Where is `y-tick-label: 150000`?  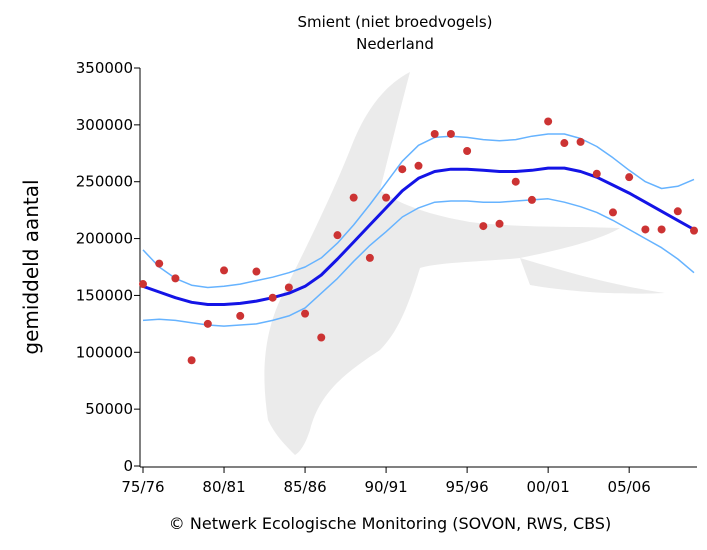
y-tick-label: 150000 is located at coordinates (104, 295).